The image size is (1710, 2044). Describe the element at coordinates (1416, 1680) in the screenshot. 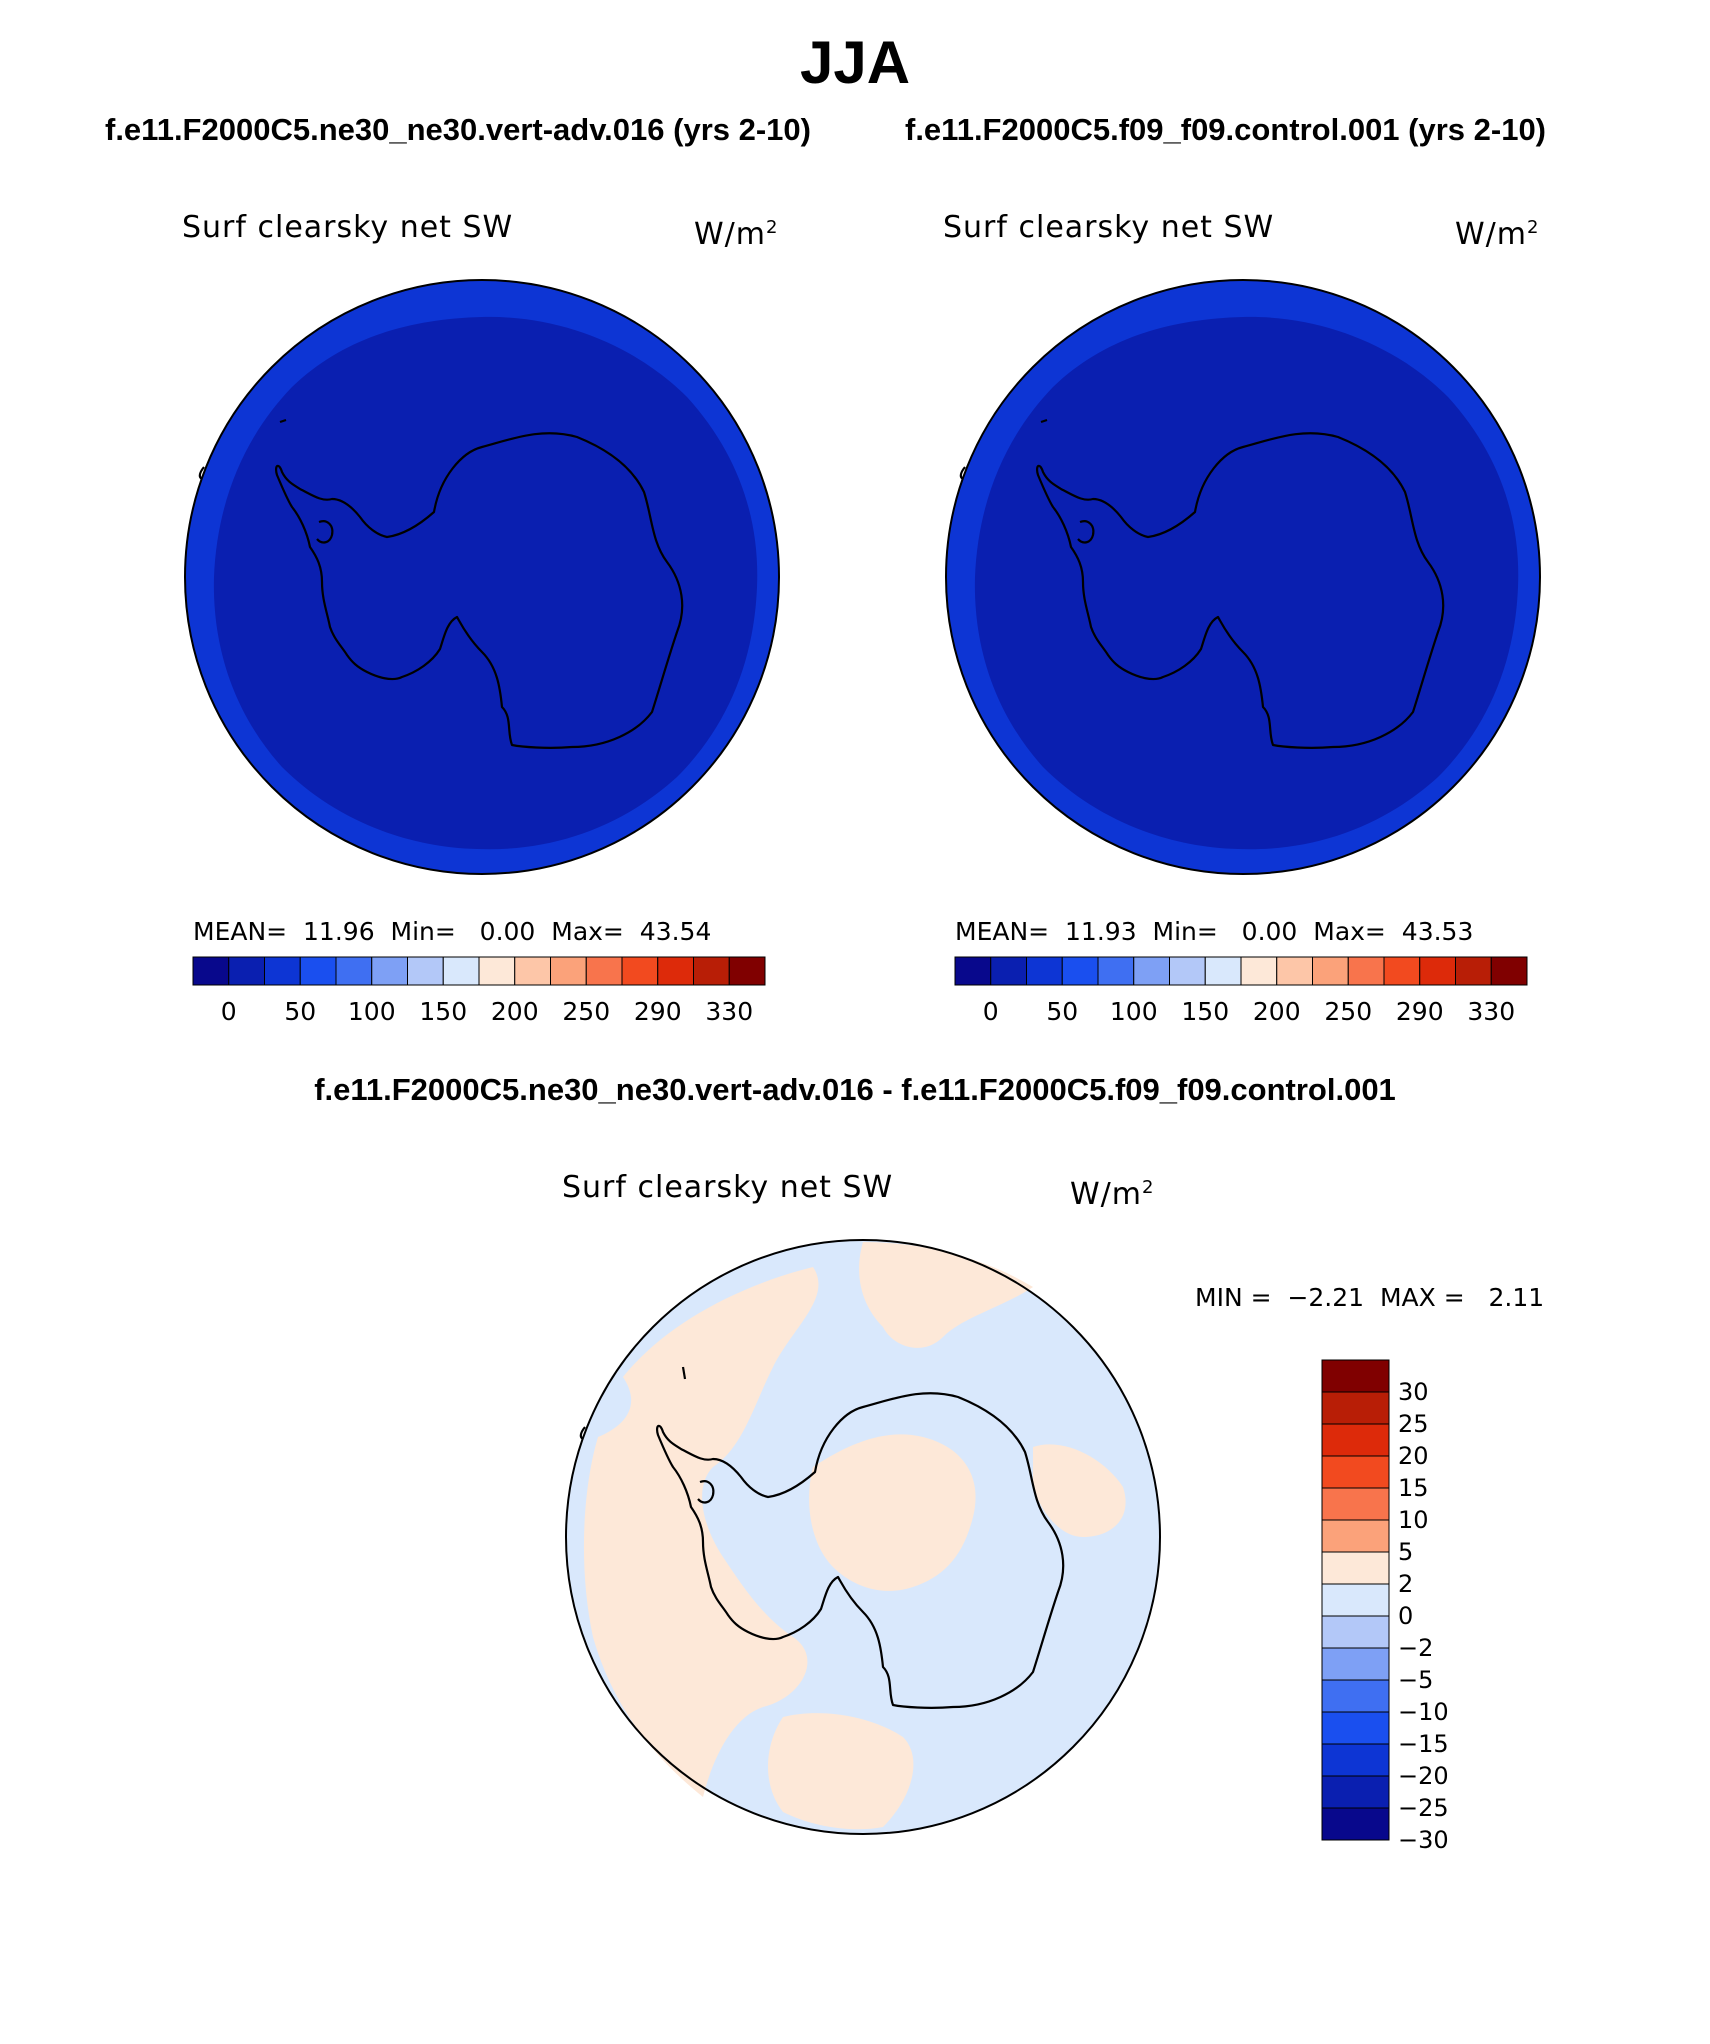

I see `colorbar-tick-label: −5` at that location.